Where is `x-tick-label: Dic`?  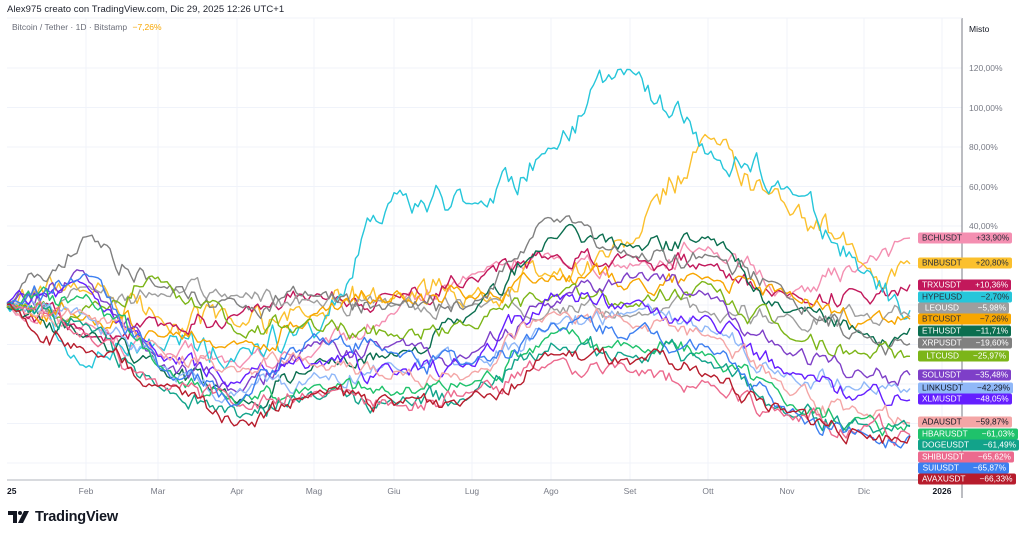 x-tick-label: Dic is located at coordinates (864, 491).